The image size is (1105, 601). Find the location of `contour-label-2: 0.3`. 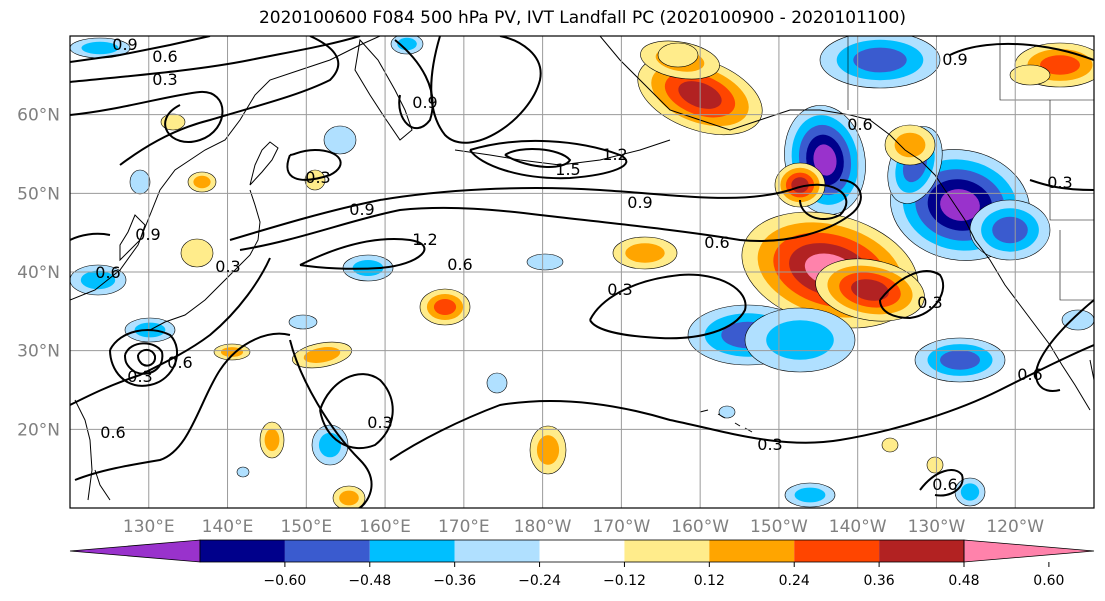

contour-label-2: 0.3 is located at coordinates (164, 79).